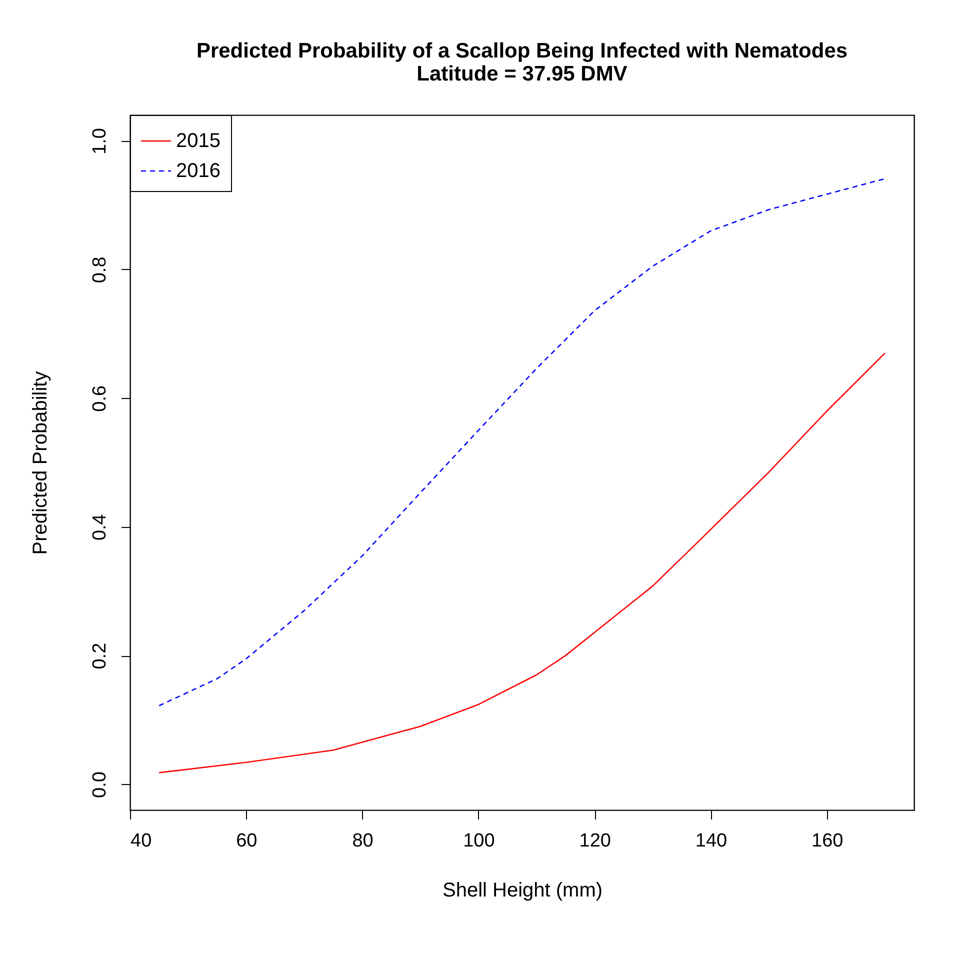 The image size is (974, 963). I want to click on chart-subtitle: Latitude = 37.95 DMV, so click(522, 74).